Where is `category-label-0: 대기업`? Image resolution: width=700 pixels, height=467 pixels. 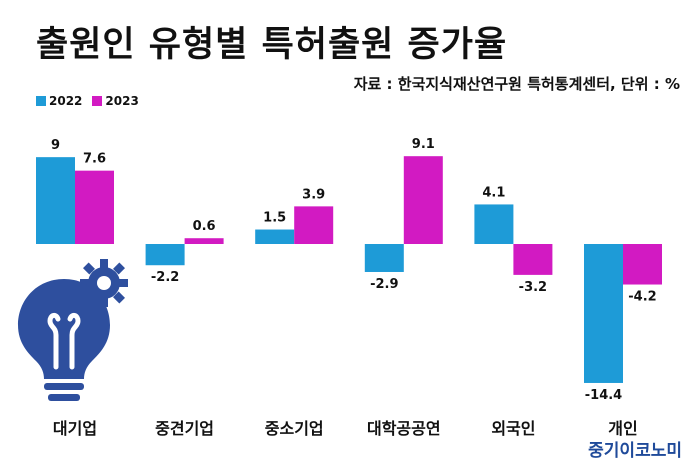
category-label-0: 대기업 is located at coordinates (75, 428).